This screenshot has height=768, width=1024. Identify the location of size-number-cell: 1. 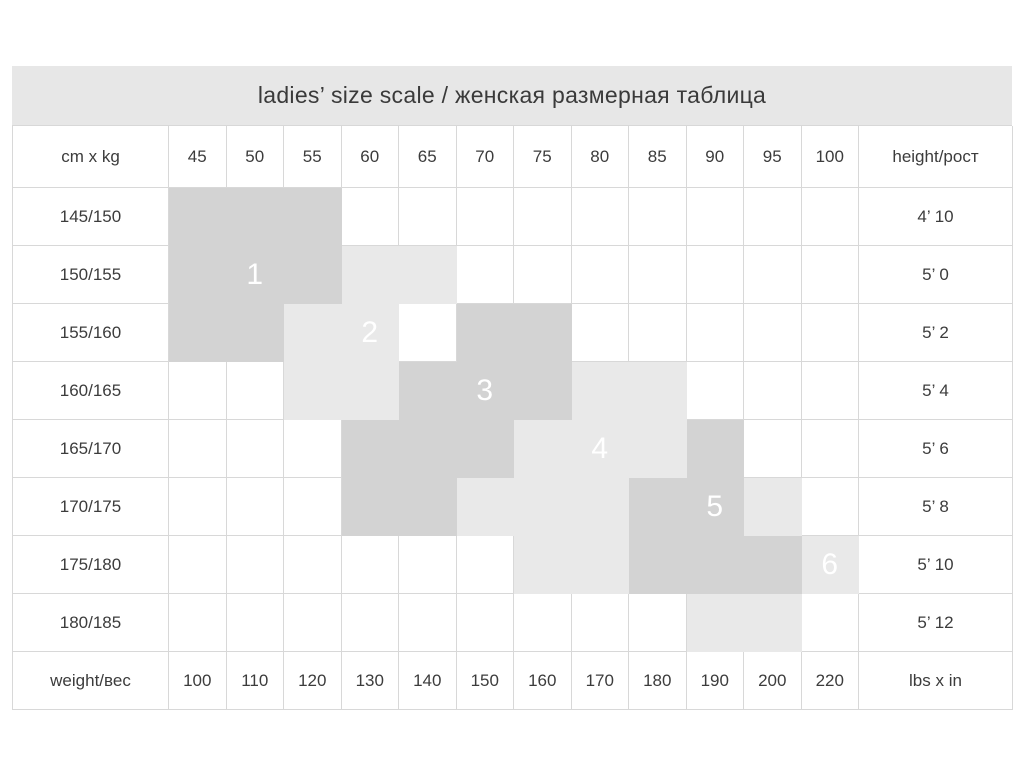
(255, 275).